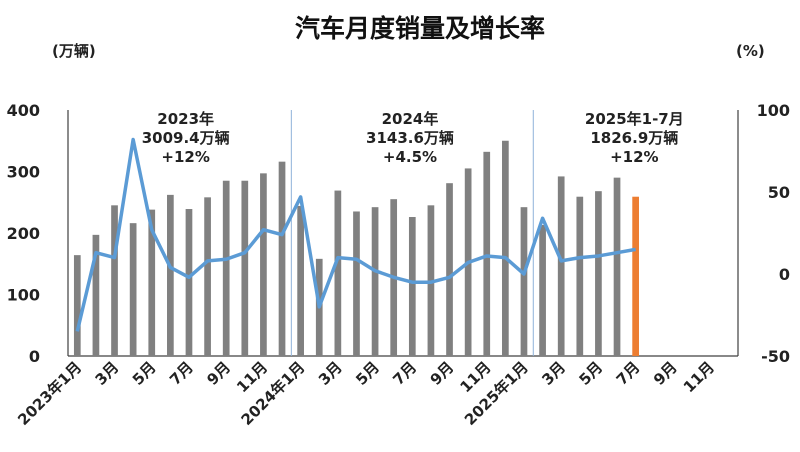 The image size is (800, 452). Describe the element at coordinates (410, 157) in the screenshot. I see `period-annotation-line: +4.5%` at that location.